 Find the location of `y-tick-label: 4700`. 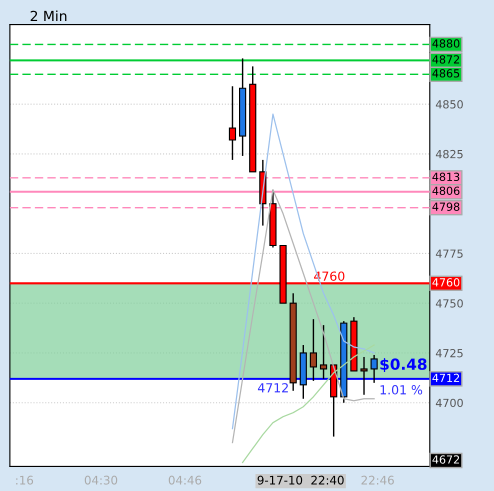

y-tick-label: 4700 is located at coordinates (449, 403).